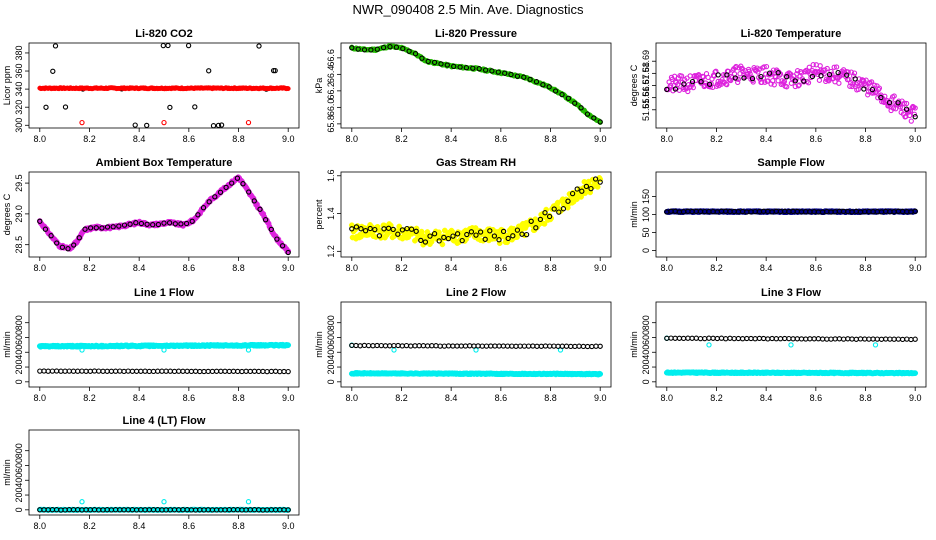 The width and height of the screenshot is (936, 540). Describe the element at coordinates (319, 214) in the screenshot. I see `y-axis-label: percent` at that location.